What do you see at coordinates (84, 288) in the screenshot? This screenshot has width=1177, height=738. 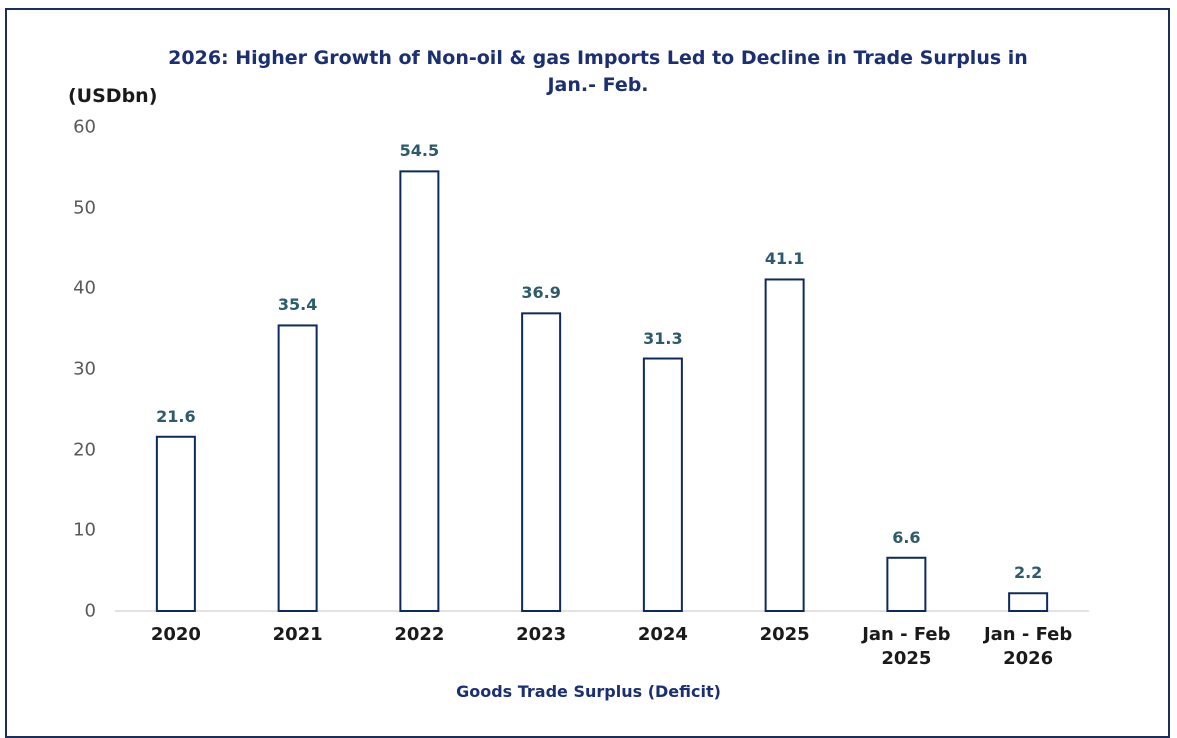 I see `y-tick-label: 40` at bounding box center [84, 288].